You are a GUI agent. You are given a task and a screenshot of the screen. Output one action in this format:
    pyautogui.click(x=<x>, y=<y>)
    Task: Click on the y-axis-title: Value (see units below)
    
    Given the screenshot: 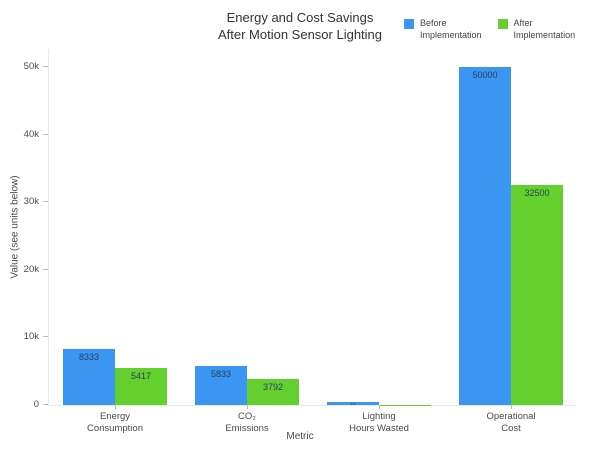 What is the action you would take?
    pyautogui.click(x=15, y=227)
    